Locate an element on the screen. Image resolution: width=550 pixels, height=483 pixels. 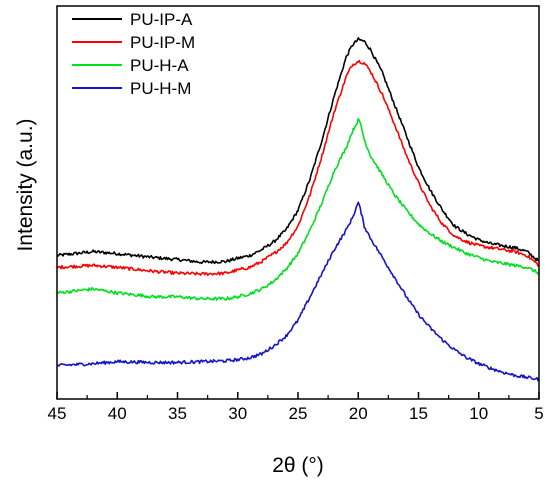
x-tick-label: 40 is located at coordinates (117, 413).